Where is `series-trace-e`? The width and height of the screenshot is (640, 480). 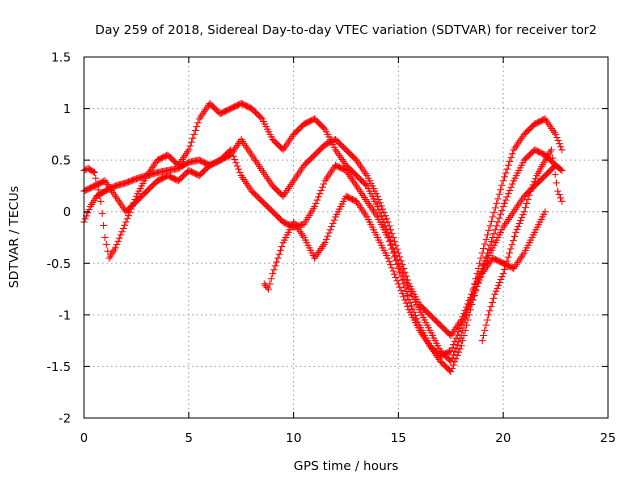 series-trace-e is located at coordinates (522, 245).